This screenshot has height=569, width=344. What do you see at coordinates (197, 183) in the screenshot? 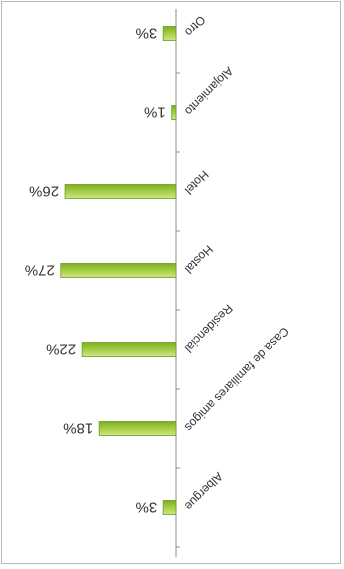
I see `category-label: Hotel` at bounding box center [197, 183].